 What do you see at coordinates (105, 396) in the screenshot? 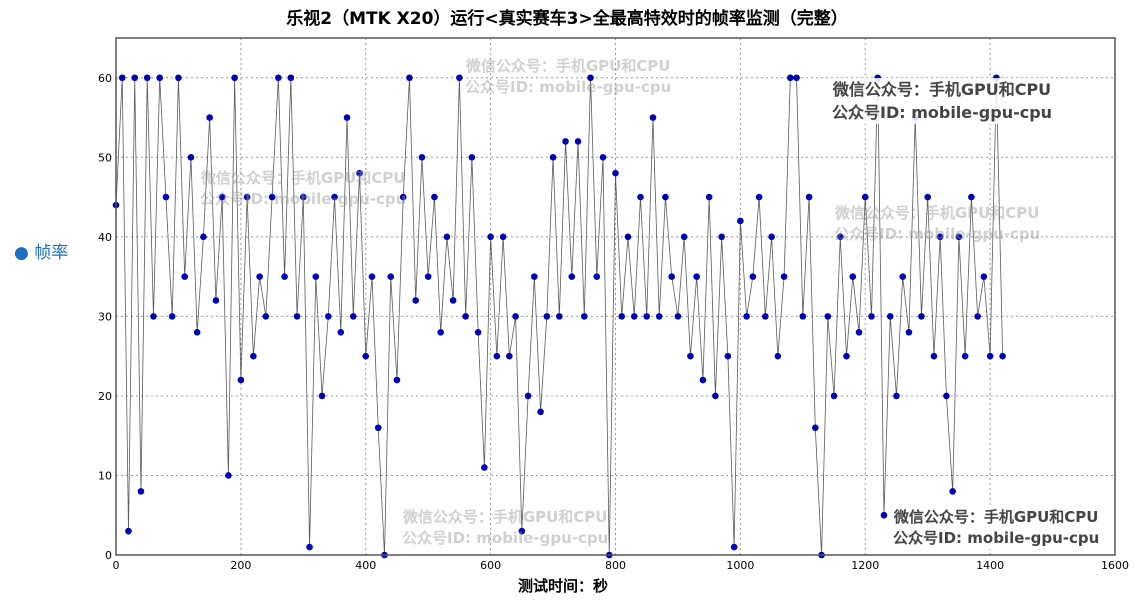
I see `y-tick-label: 20` at bounding box center [105, 396].